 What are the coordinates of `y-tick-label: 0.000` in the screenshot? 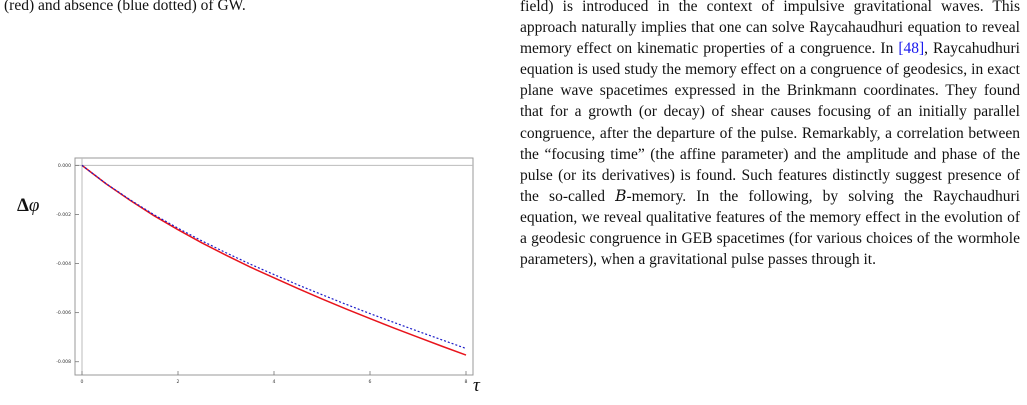 It's located at (64, 166).